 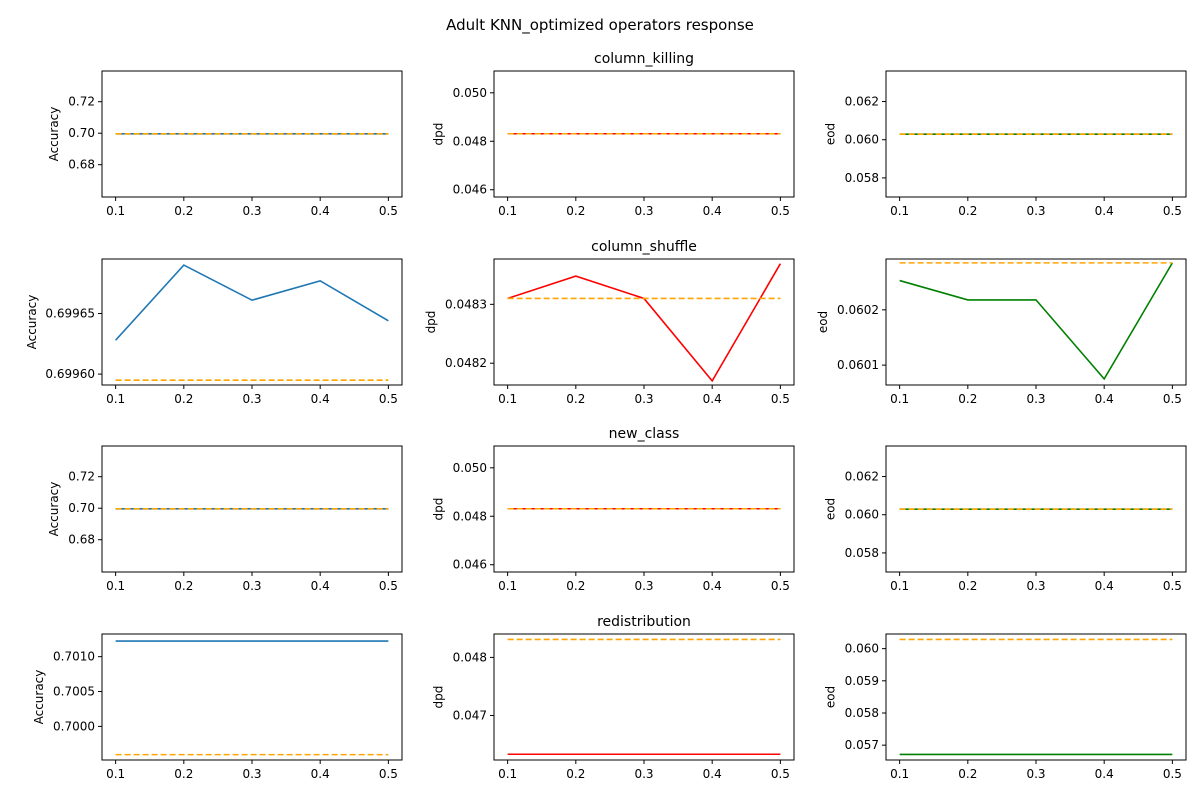 What do you see at coordinates (252, 302) in the screenshot?
I see `series-line-accuracy` at bounding box center [252, 302].